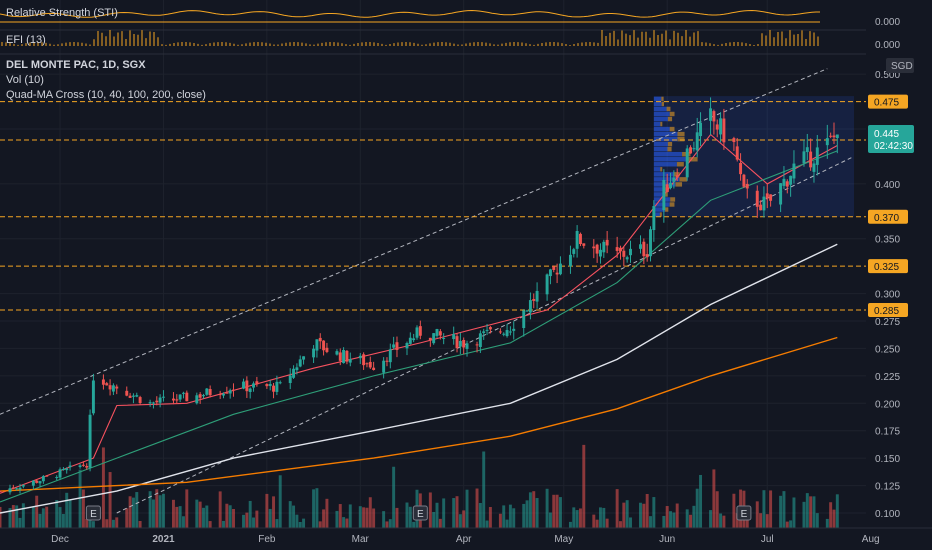  What do you see at coordinates (887, 22) in the screenshot?
I see `rsi-value: 0.000` at bounding box center [887, 22].